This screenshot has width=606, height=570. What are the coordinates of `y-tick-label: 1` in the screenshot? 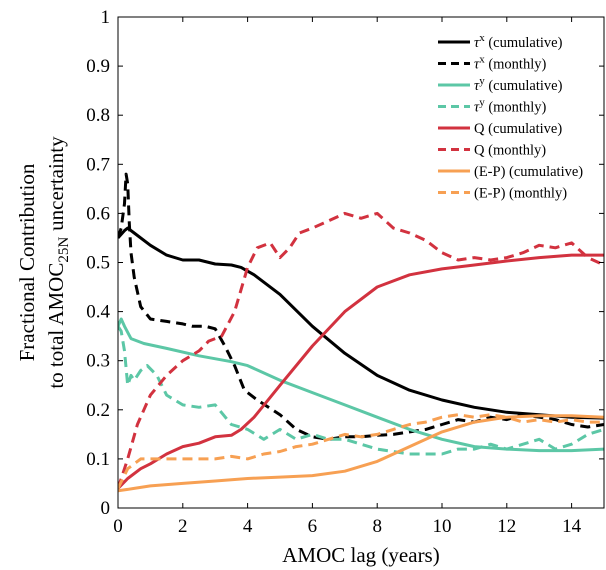 It's located at (106, 17).